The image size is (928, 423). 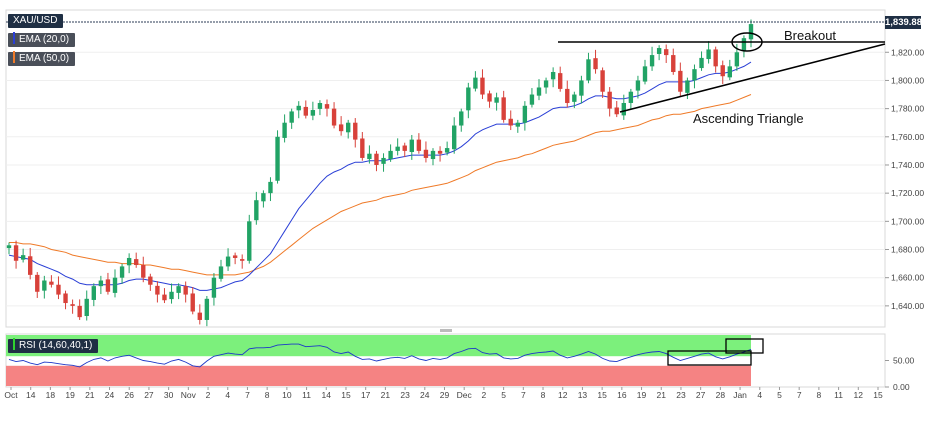 I want to click on rsi-lower-zone, so click(x=378, y=375).